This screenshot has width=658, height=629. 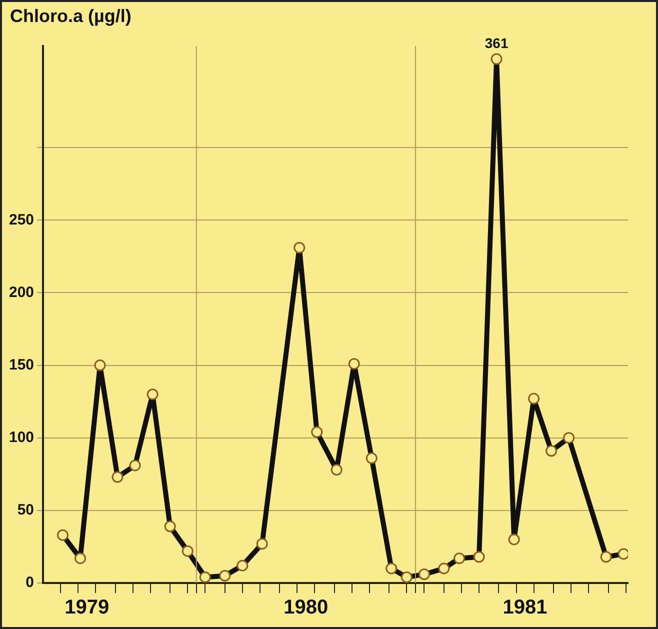 I want to click on y-tick-label: 100, so click(x=21, y=437).